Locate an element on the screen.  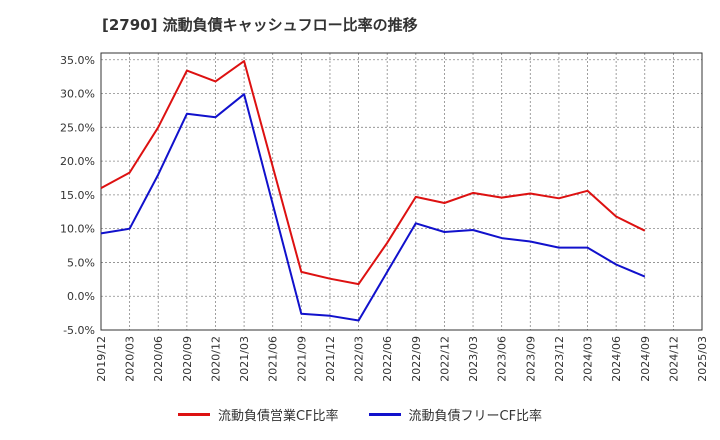
legend-swatch-free-cf is located at coordinates (384, 414).